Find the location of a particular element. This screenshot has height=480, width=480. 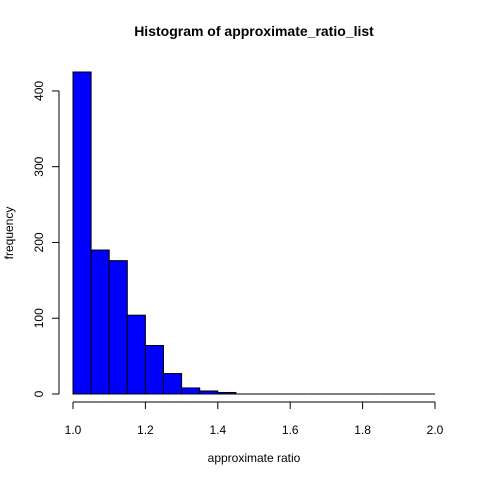

x-tick-label: 2.0 is located at coordinates (435, 430).